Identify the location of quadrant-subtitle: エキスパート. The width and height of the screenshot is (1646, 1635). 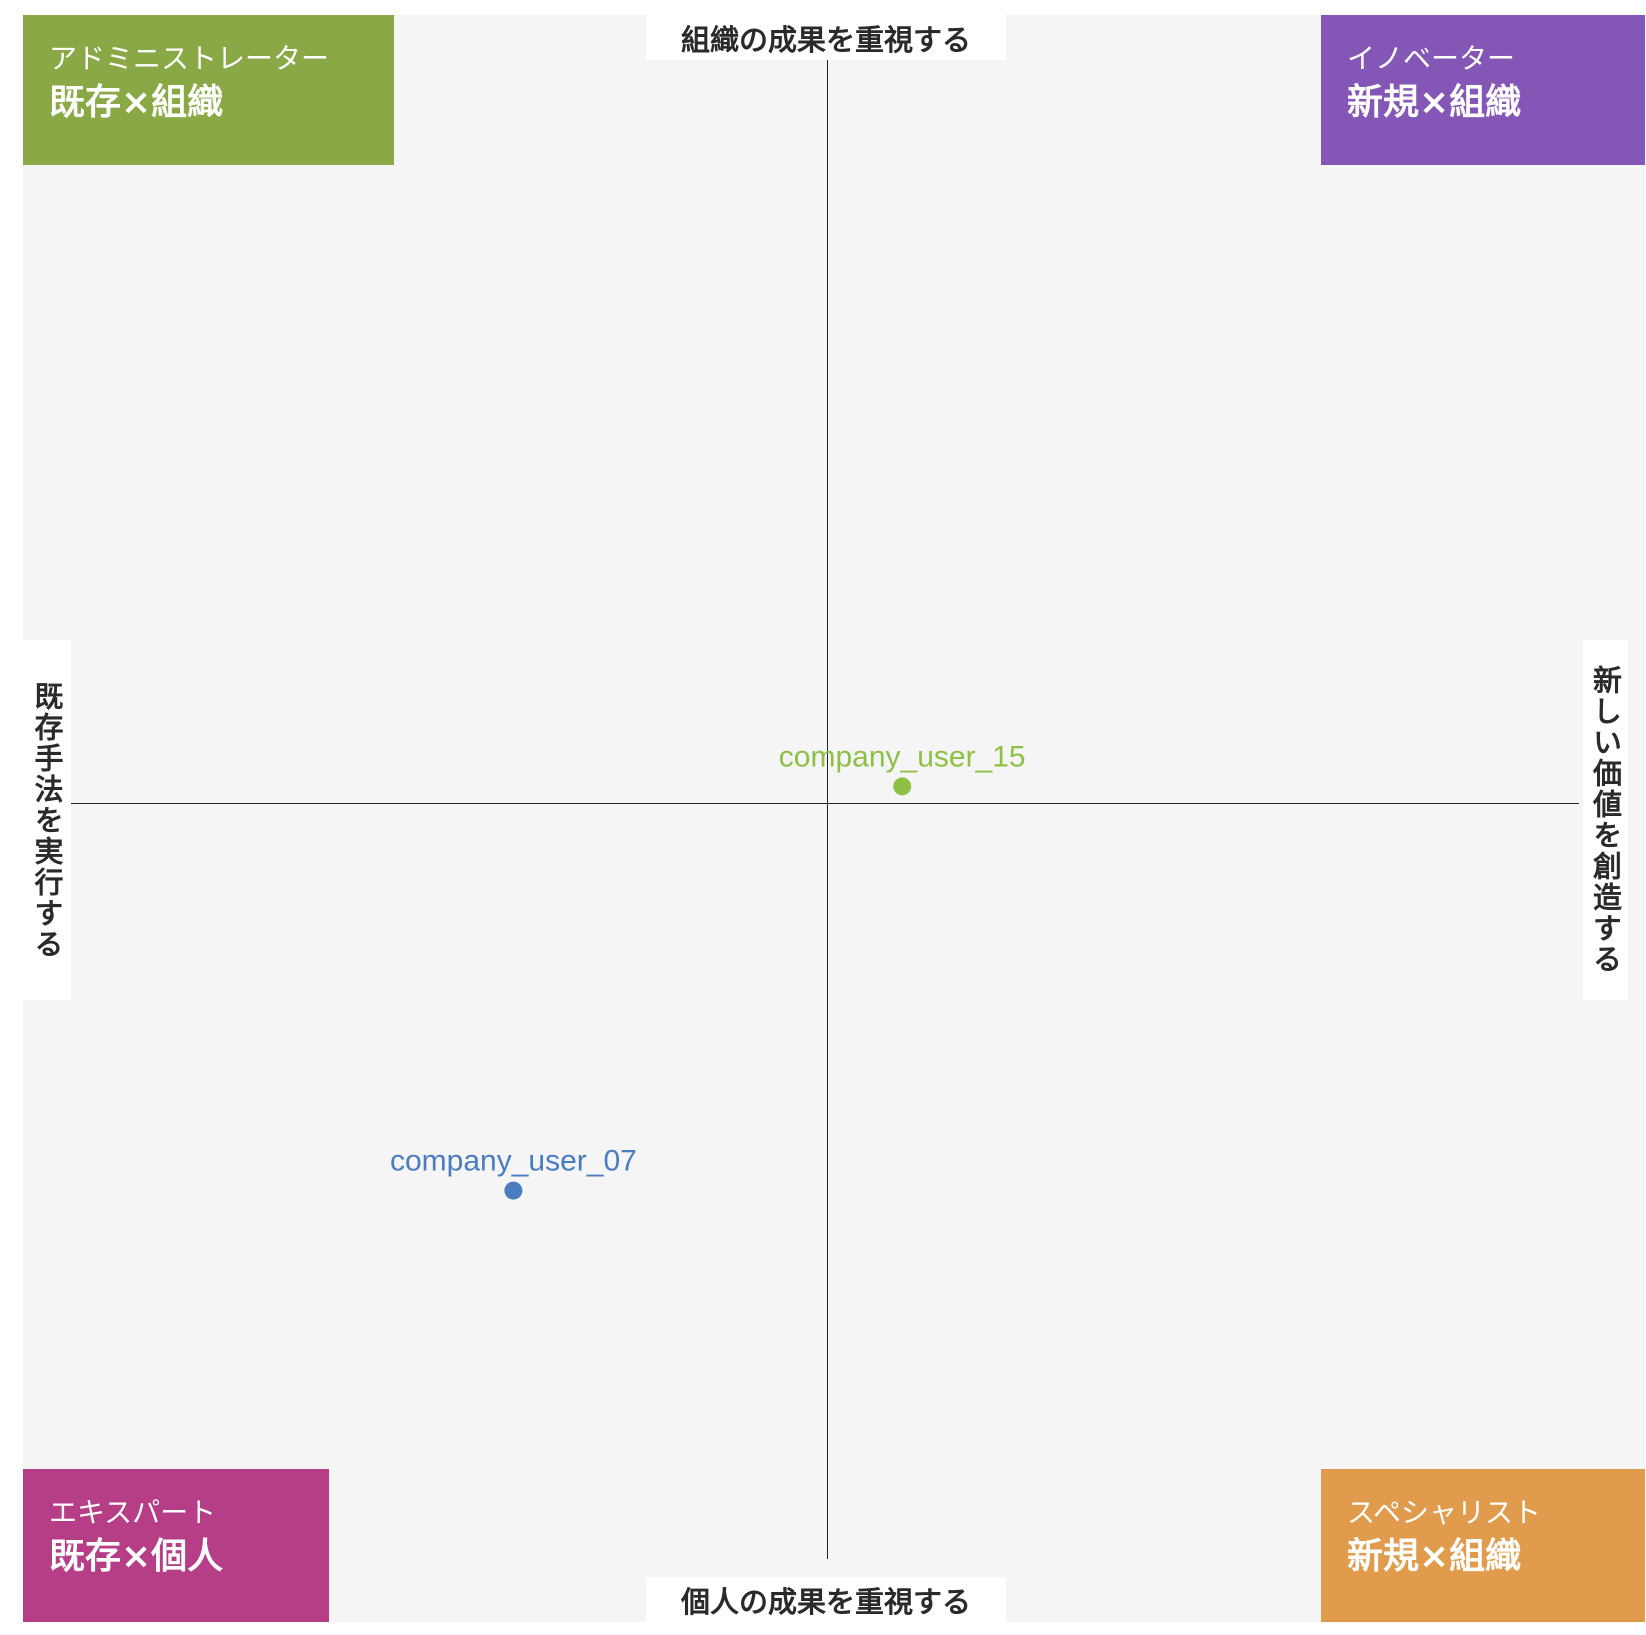
(133, 1512).